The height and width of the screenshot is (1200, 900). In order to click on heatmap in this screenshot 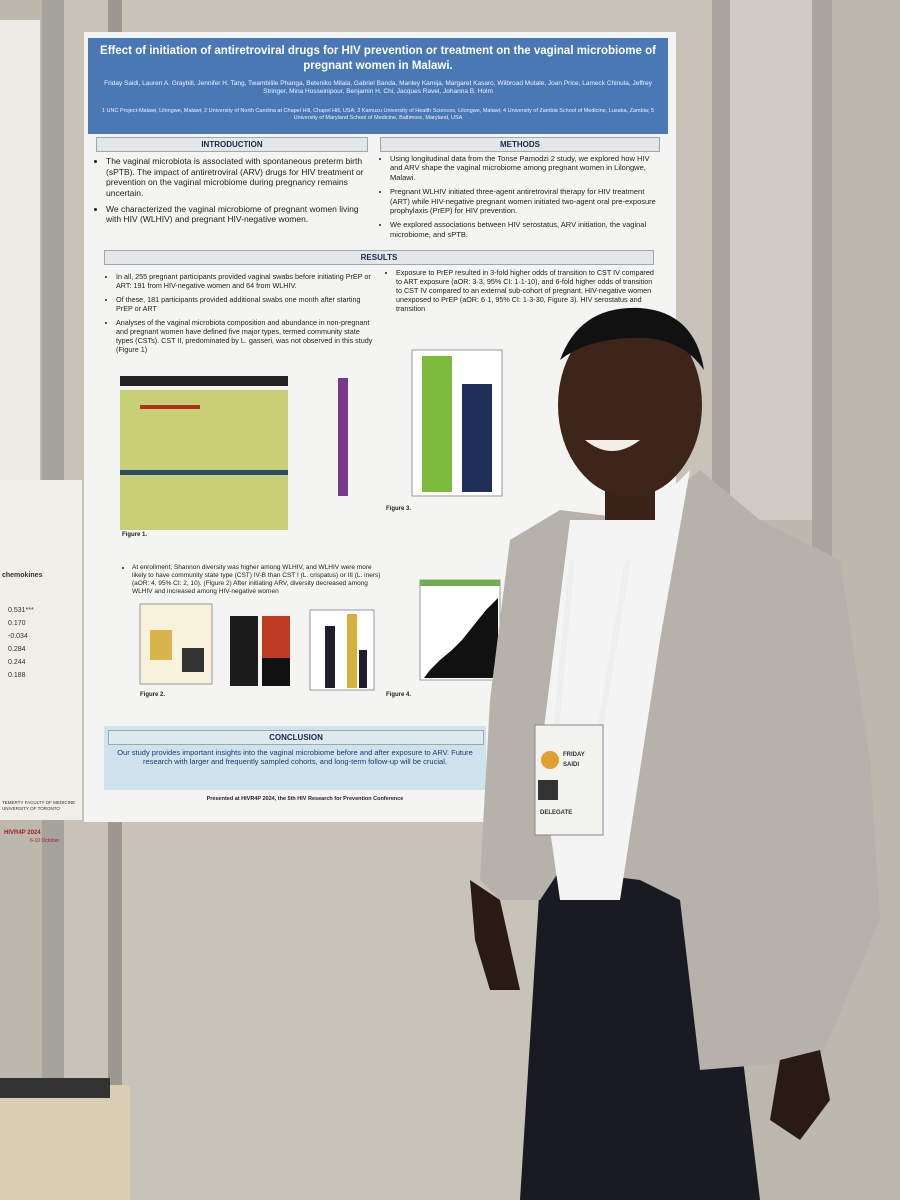, I will do `click(204, 460)`.